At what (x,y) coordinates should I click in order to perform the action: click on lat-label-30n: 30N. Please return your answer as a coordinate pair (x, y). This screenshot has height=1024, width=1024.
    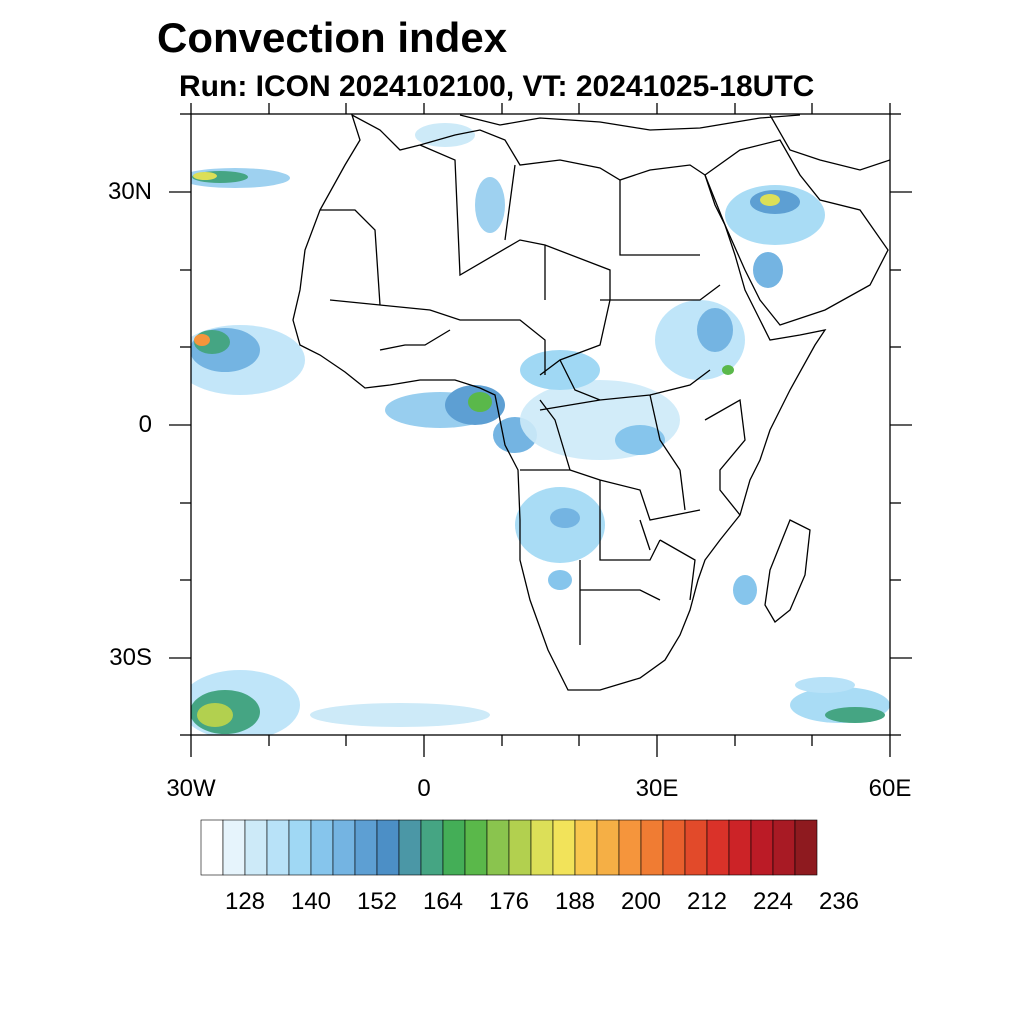
    Looking at the image, I should click on (129, 191).